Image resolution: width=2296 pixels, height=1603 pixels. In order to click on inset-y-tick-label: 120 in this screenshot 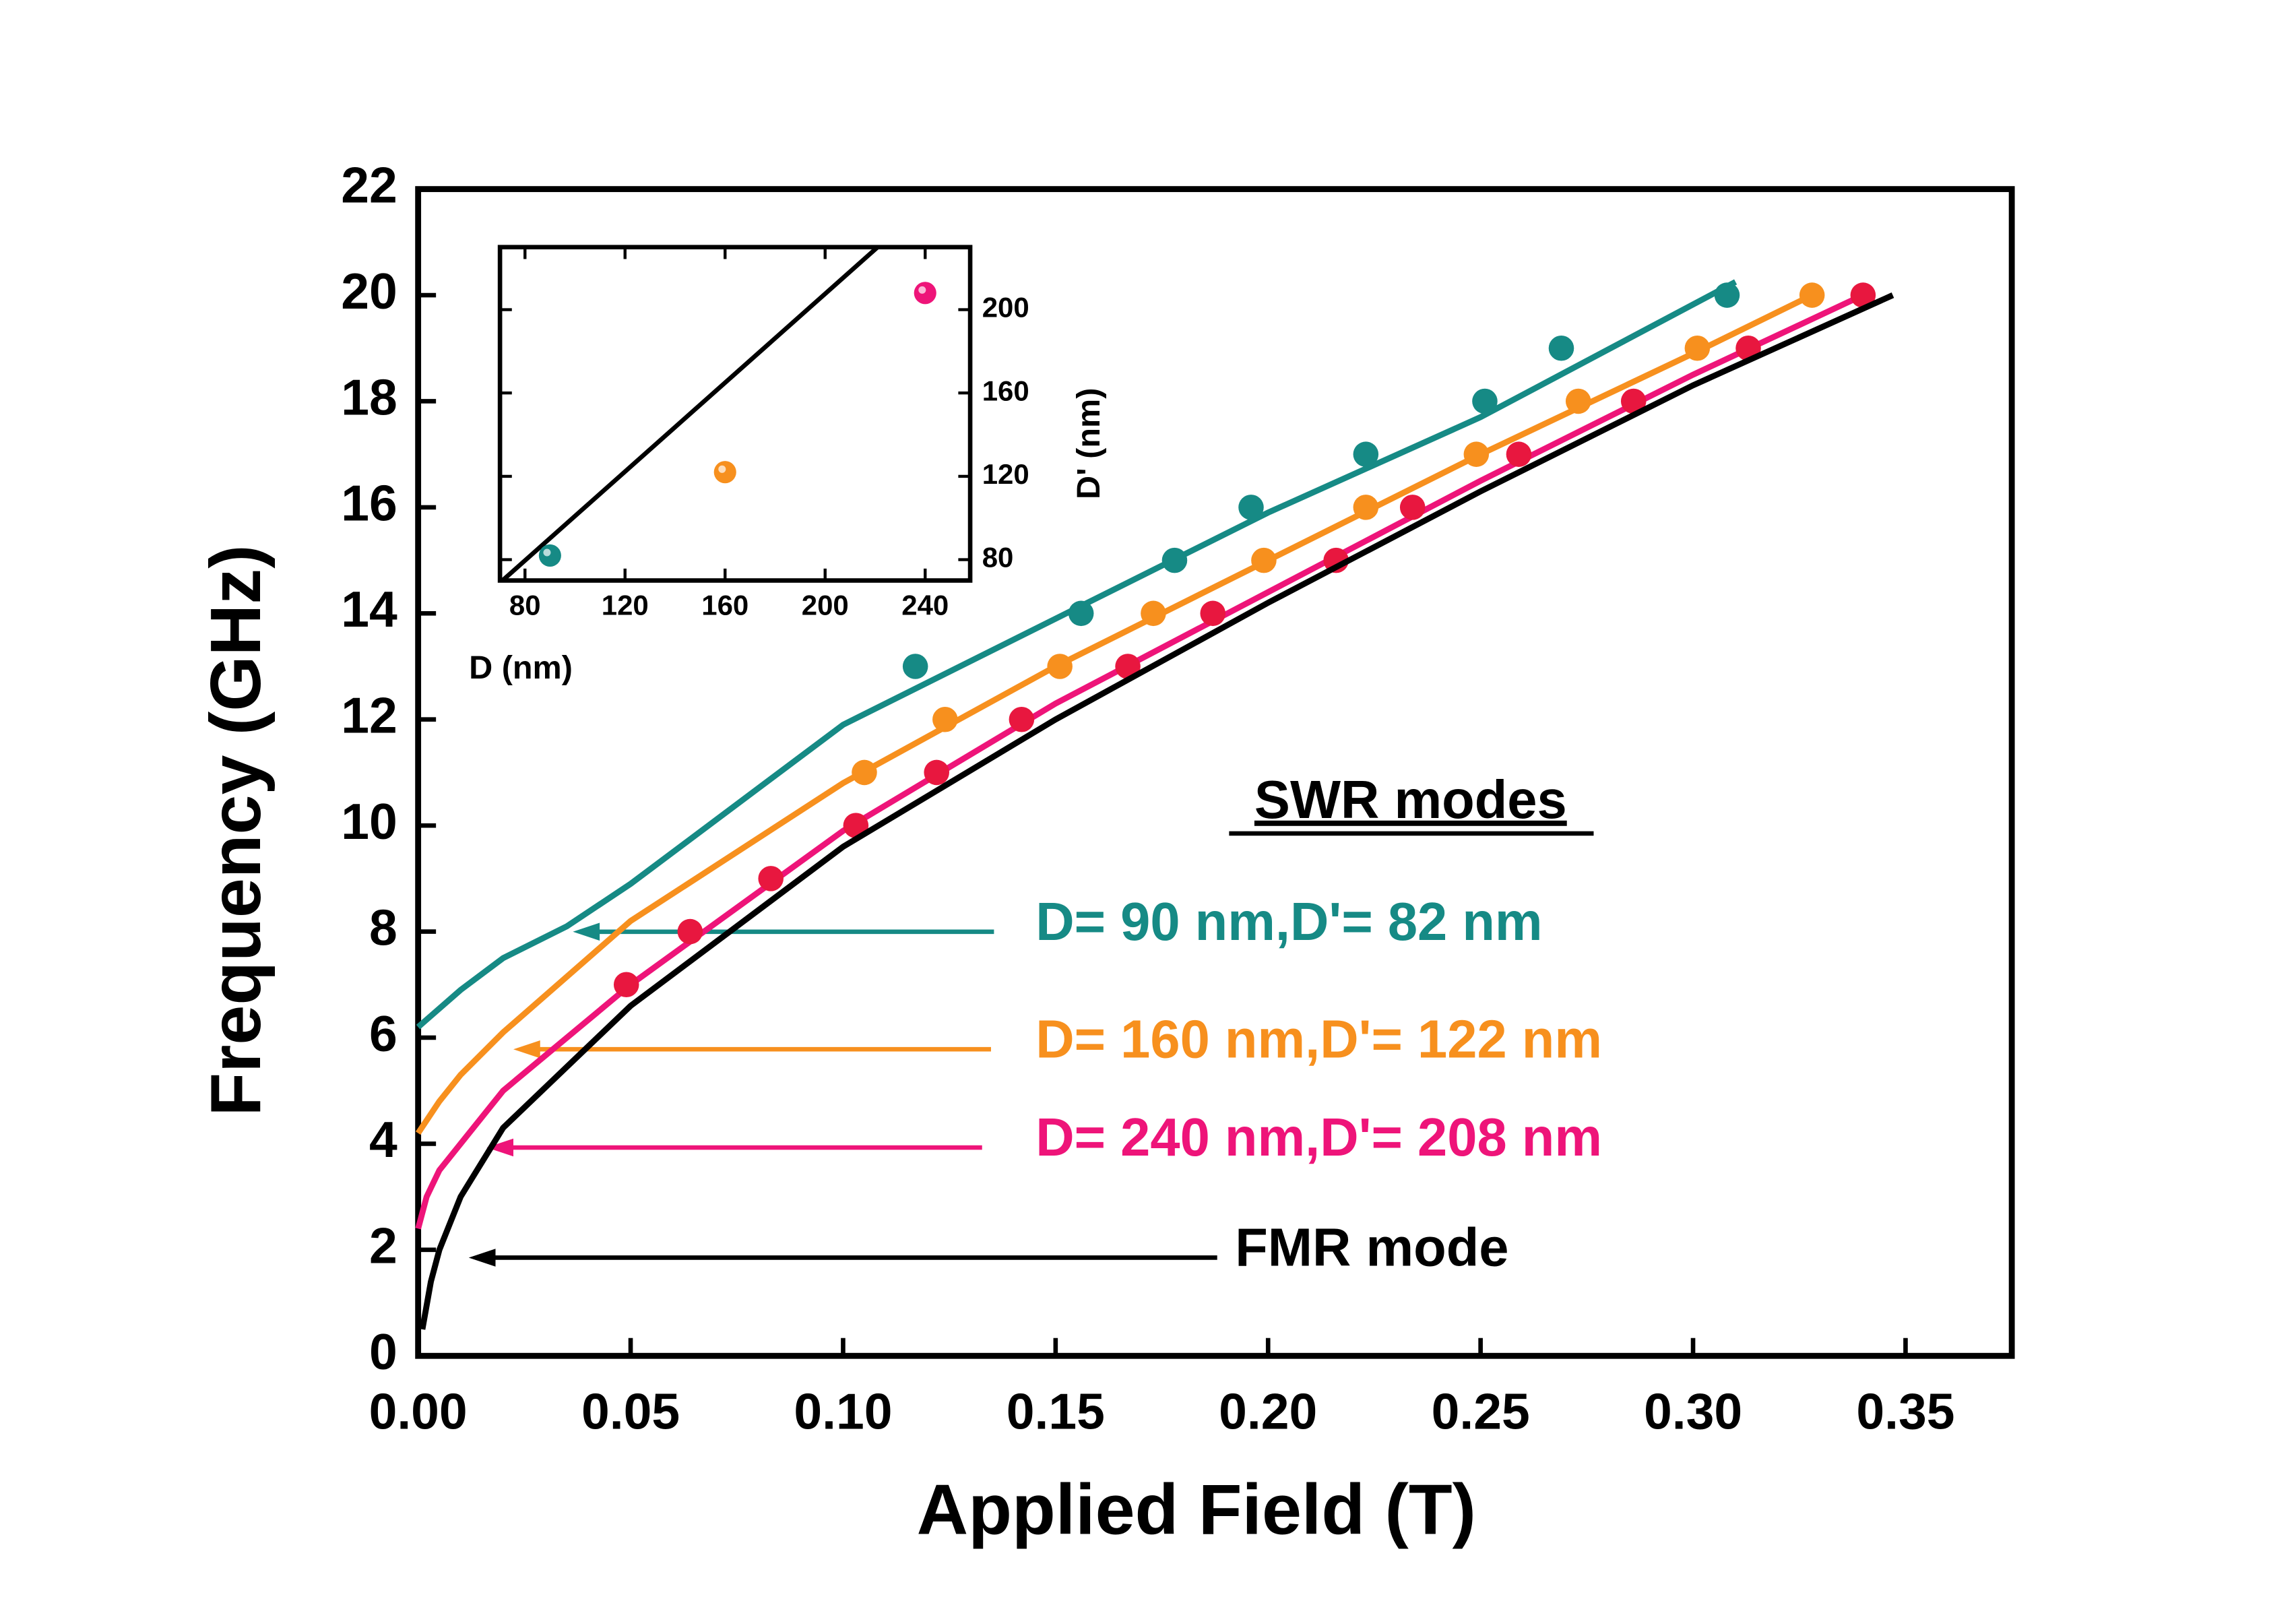, I will do `click(1005, 474)`.